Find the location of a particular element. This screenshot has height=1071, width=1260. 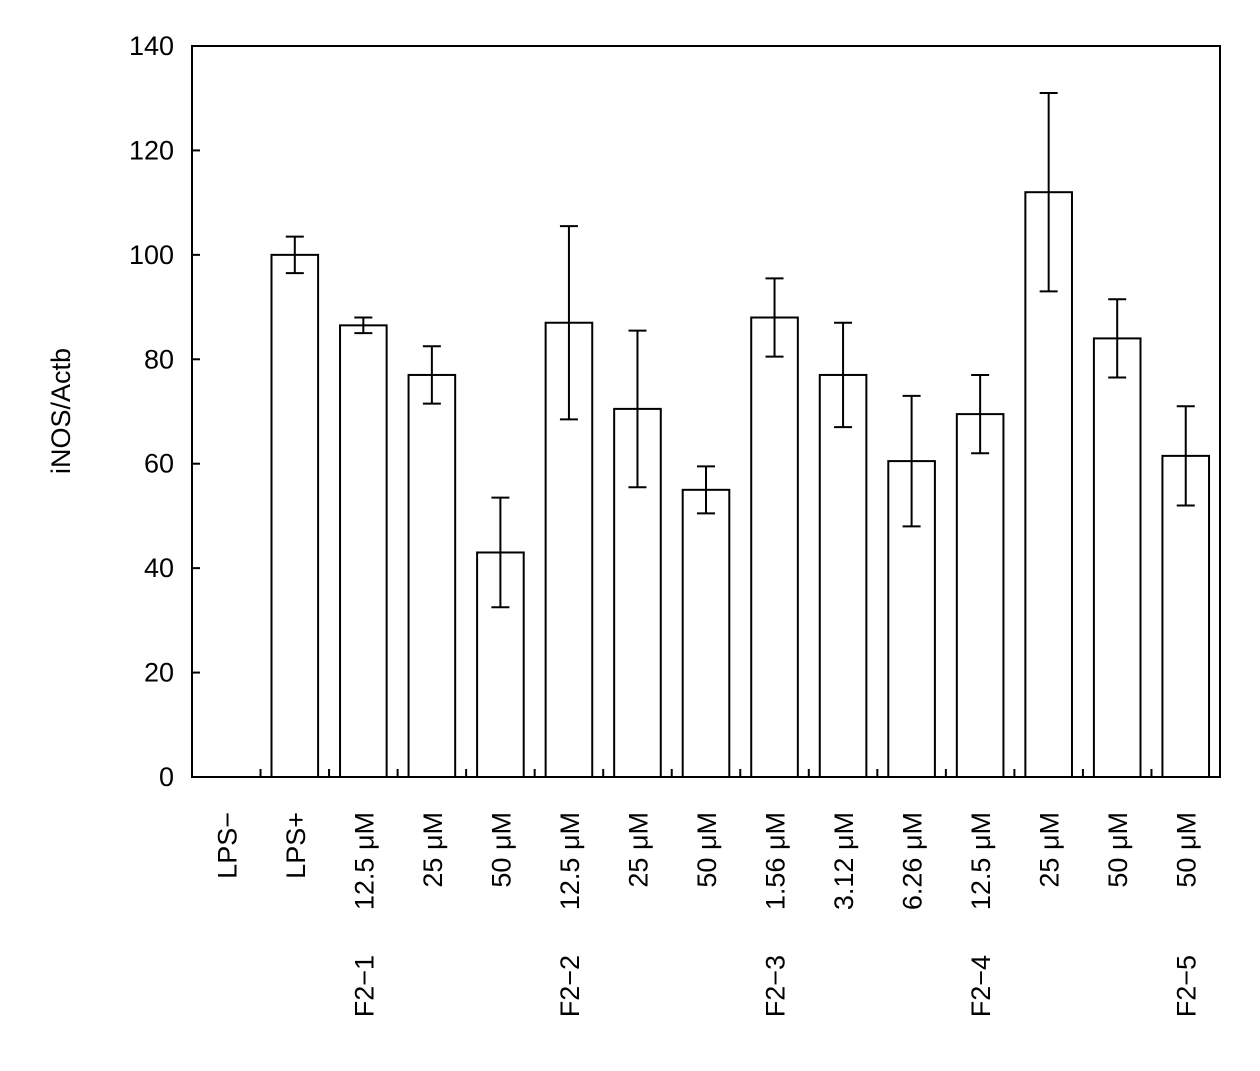

y-tick-label: 140 is located at coordinates (151, 46).